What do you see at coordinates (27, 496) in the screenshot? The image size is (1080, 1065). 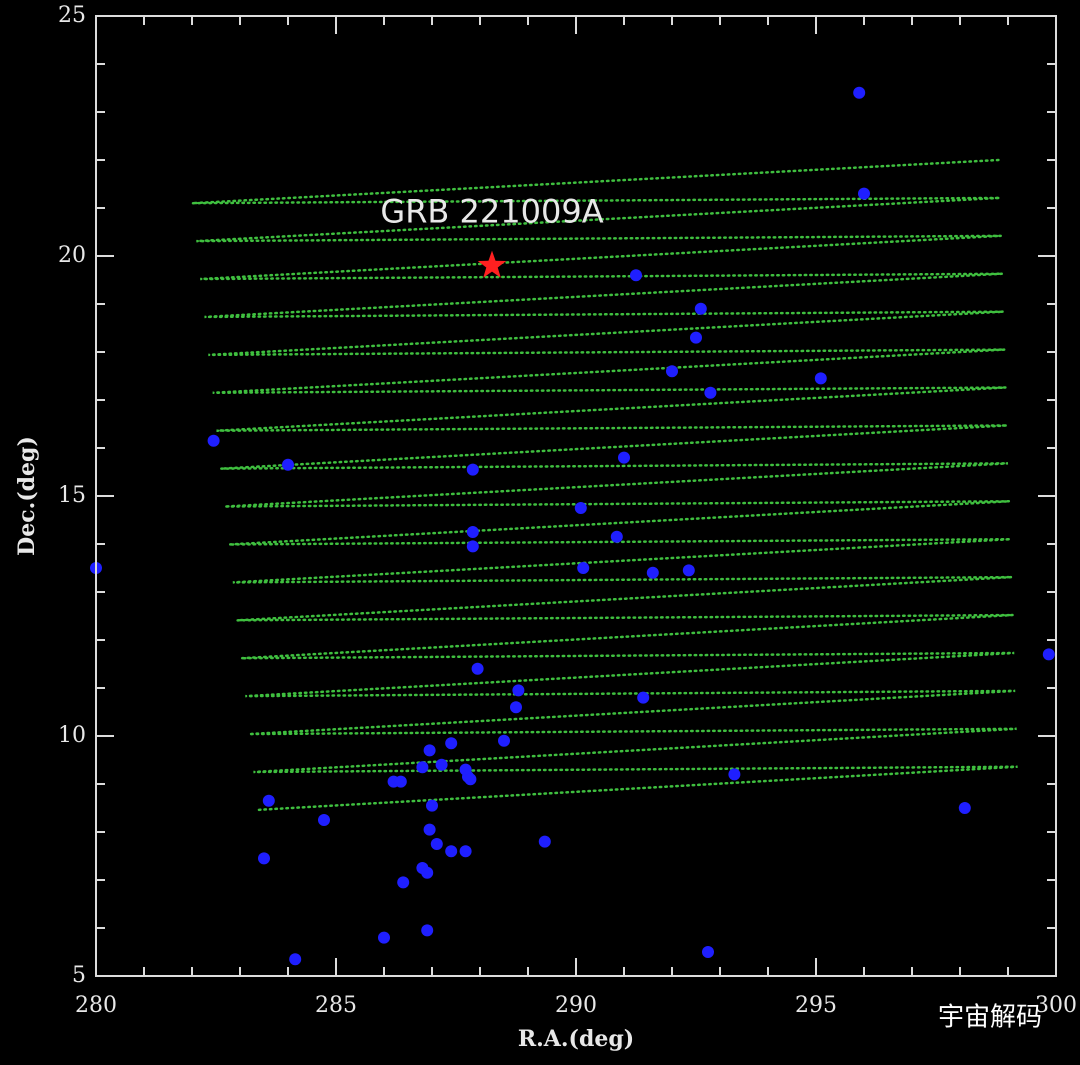 I see `y-axis-label: Dec.(deg)` at bounding box center [27, 496].